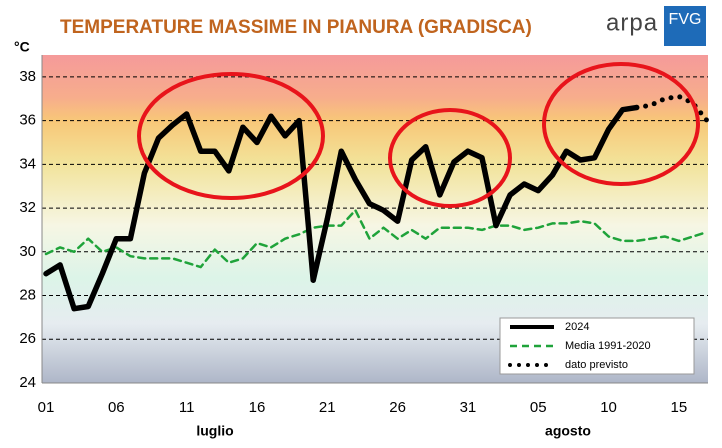  Describe the element at coordinates (27, 338) in the screenshot. I see `y-tick-label: 26` at that location.